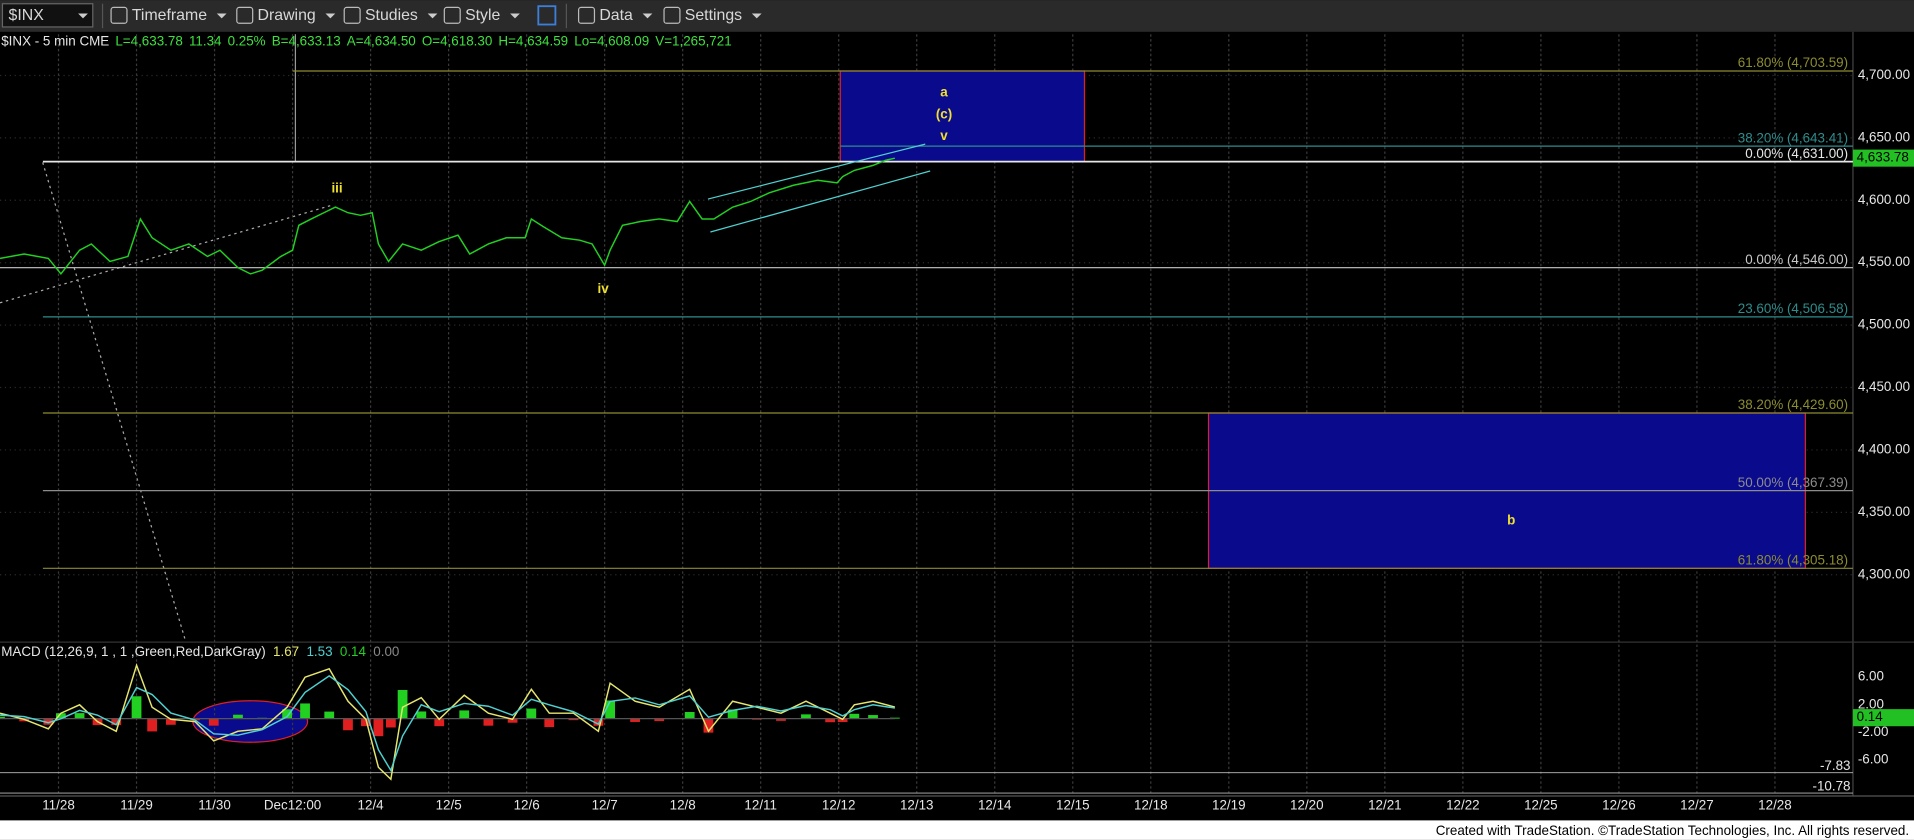 Image resolution: width=1914 pixels, height=840 pixels. What do you see at coordinates (1884, 324) in the screenshot?
I see `y-tick-label: 4,500.00` at bounding box center [1884, 324].